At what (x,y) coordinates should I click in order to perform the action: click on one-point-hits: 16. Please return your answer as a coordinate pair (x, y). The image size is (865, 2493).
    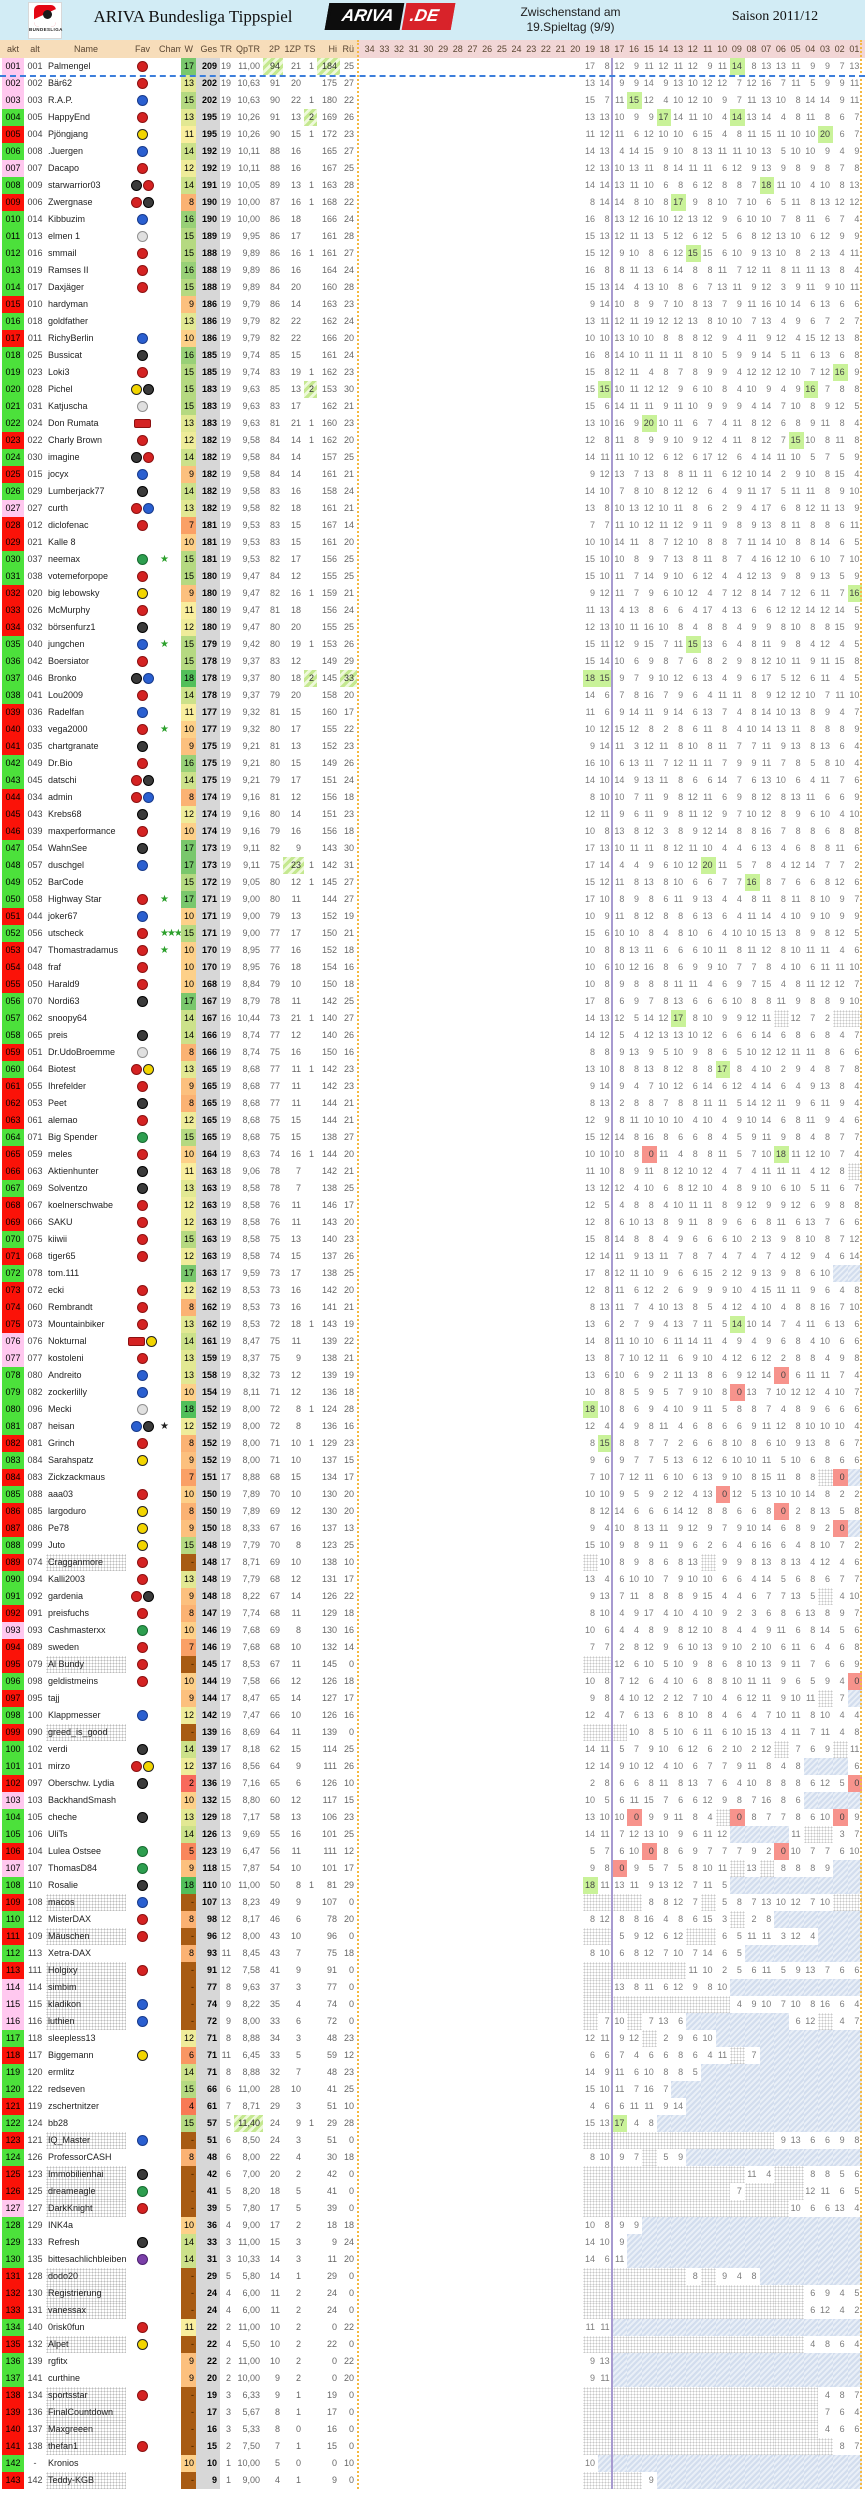
    Looking at the image, I should click on (295, 593).